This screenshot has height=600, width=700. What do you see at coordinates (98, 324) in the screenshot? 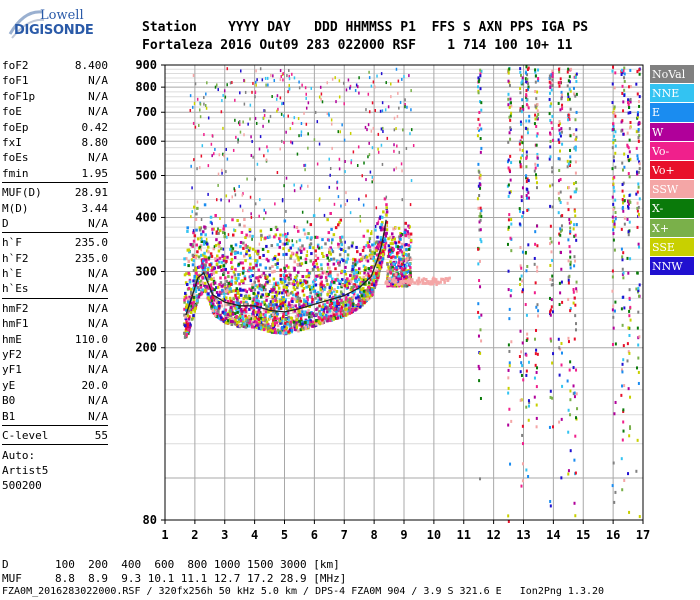
I see `param-value: N/A` at bounding box center [98, 324].